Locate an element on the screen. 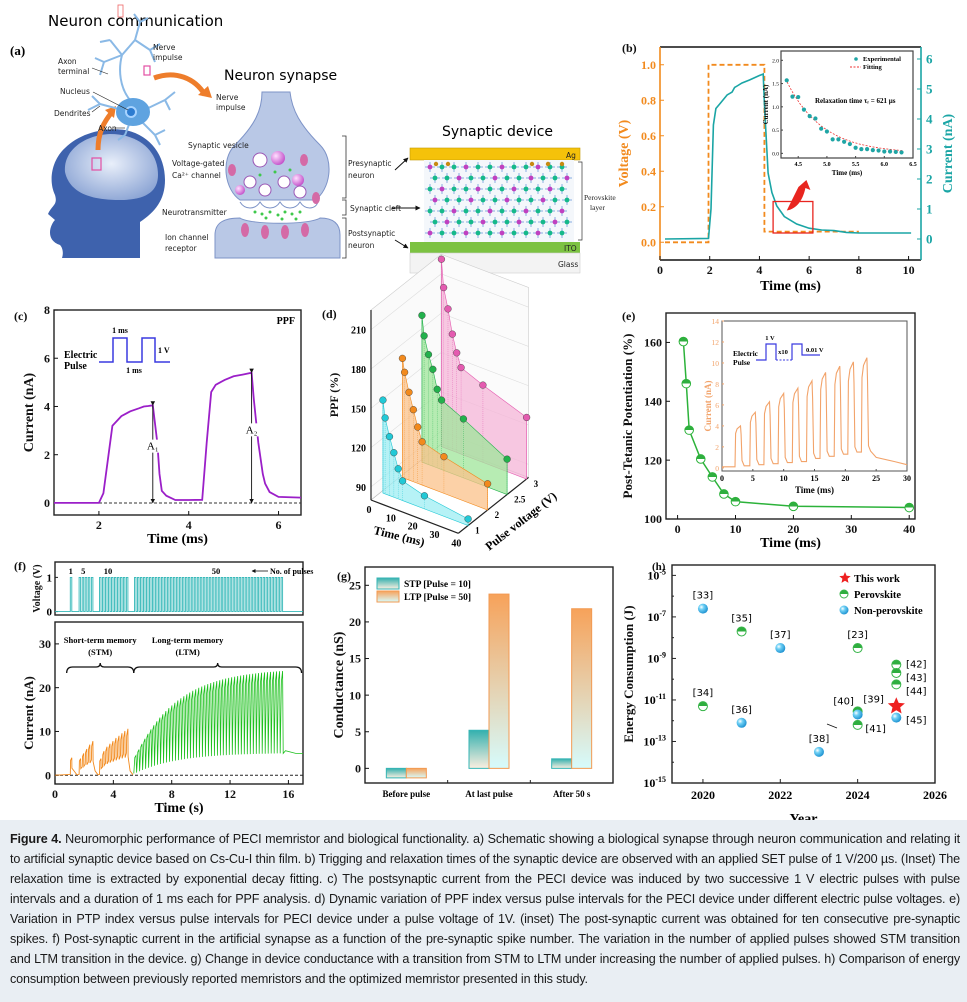 The image size is (967, 1002). h-y-tick-exponent: -13 is located at coordinates (660, 737).